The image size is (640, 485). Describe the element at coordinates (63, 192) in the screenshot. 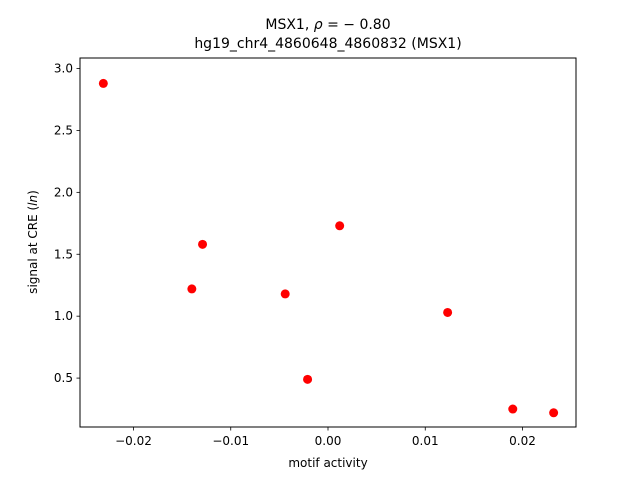

I see `y-tick-label: 2.0` at that location.